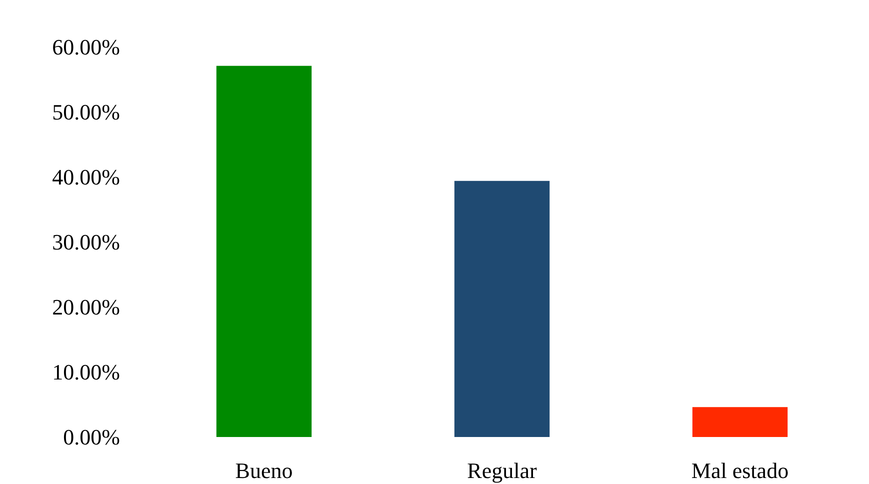  What do you see at coordinates (264, 470) in the screenshot?
I see `x-tick-label: Bueno` at bounding box center [264, 470].